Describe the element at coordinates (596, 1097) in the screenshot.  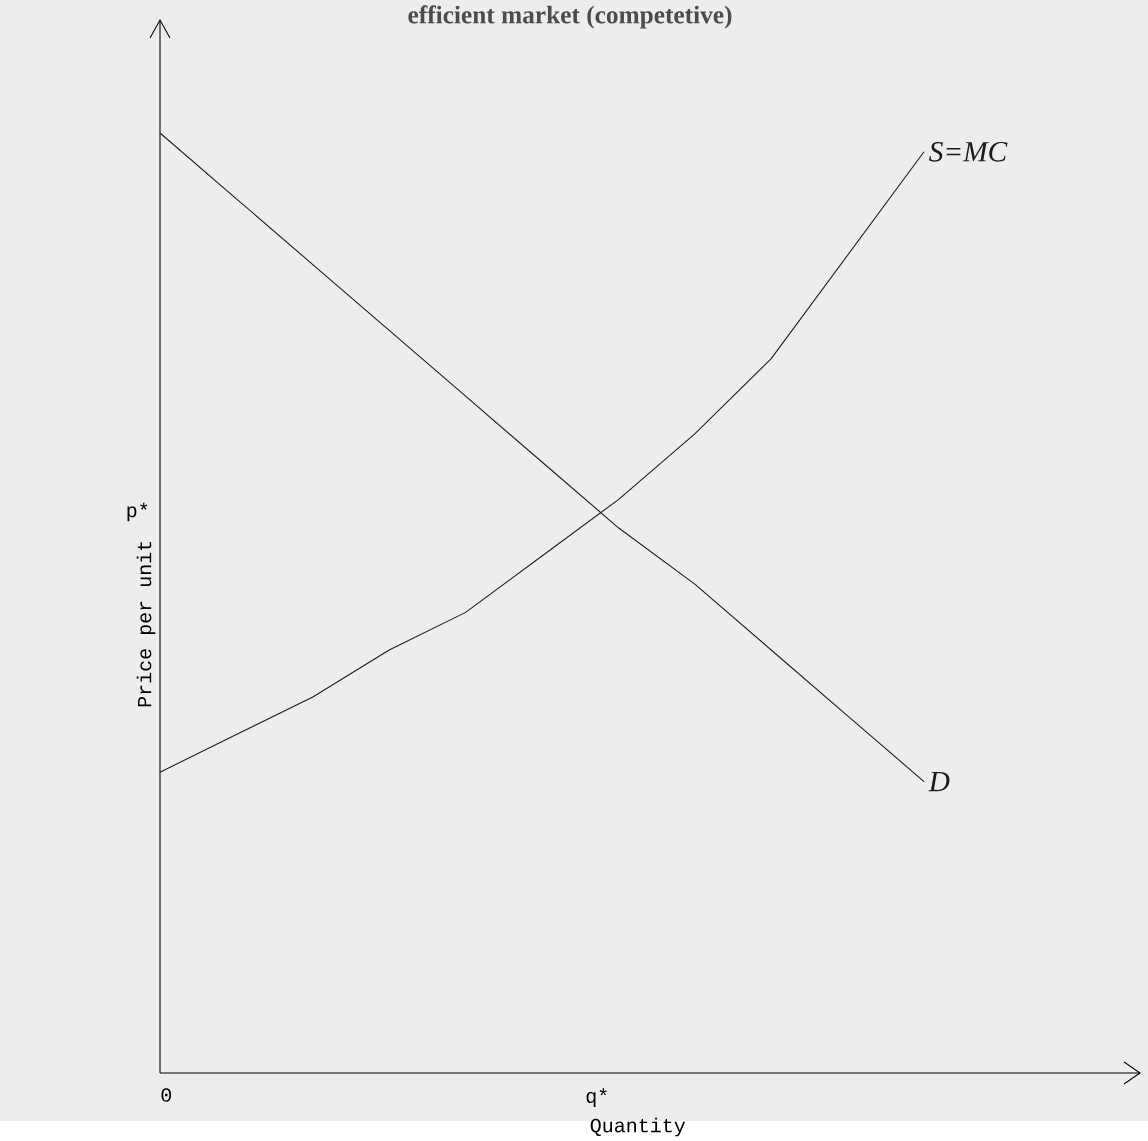
I see `text: q*` at that location.